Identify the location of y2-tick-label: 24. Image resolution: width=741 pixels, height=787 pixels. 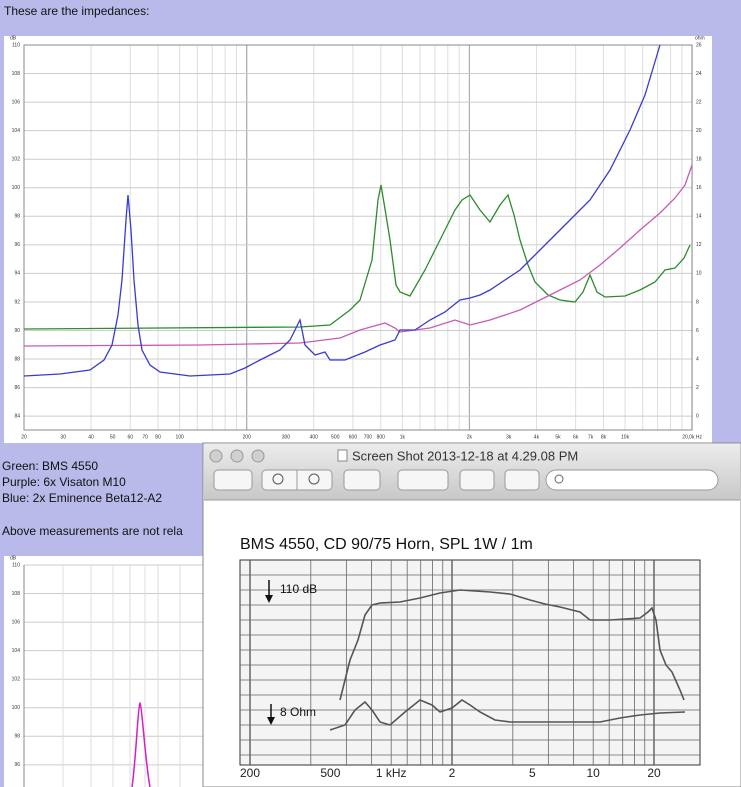
(699, 74).